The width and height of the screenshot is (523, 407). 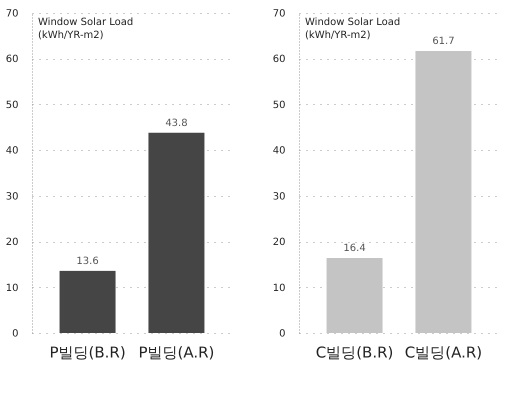 What do you see at coordinates (443, 353) in the screenshot?
I see `x-tick-label: C빌딩(A.R)` at bounding box center [443, 353].